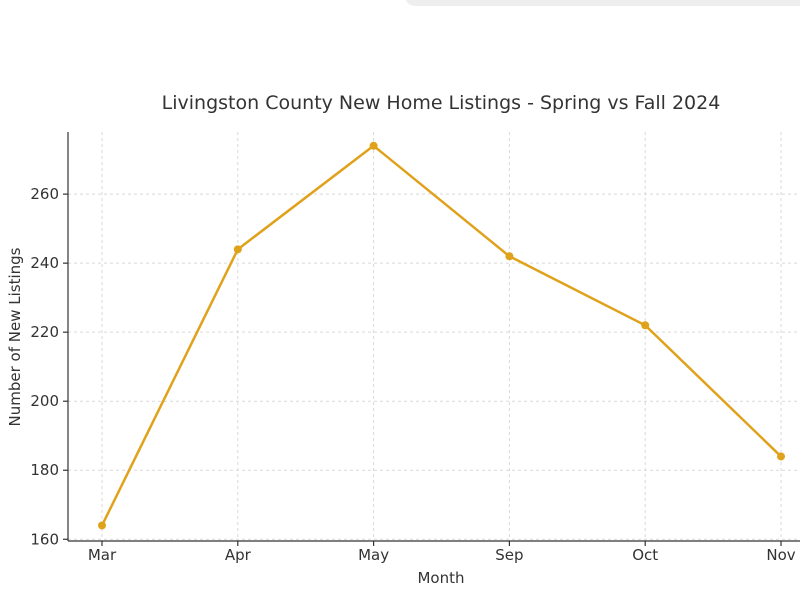  Describe the element at coordinates (15, 336) in the screenshot. I see `y-axis-label: Number of New Listings` at that location.